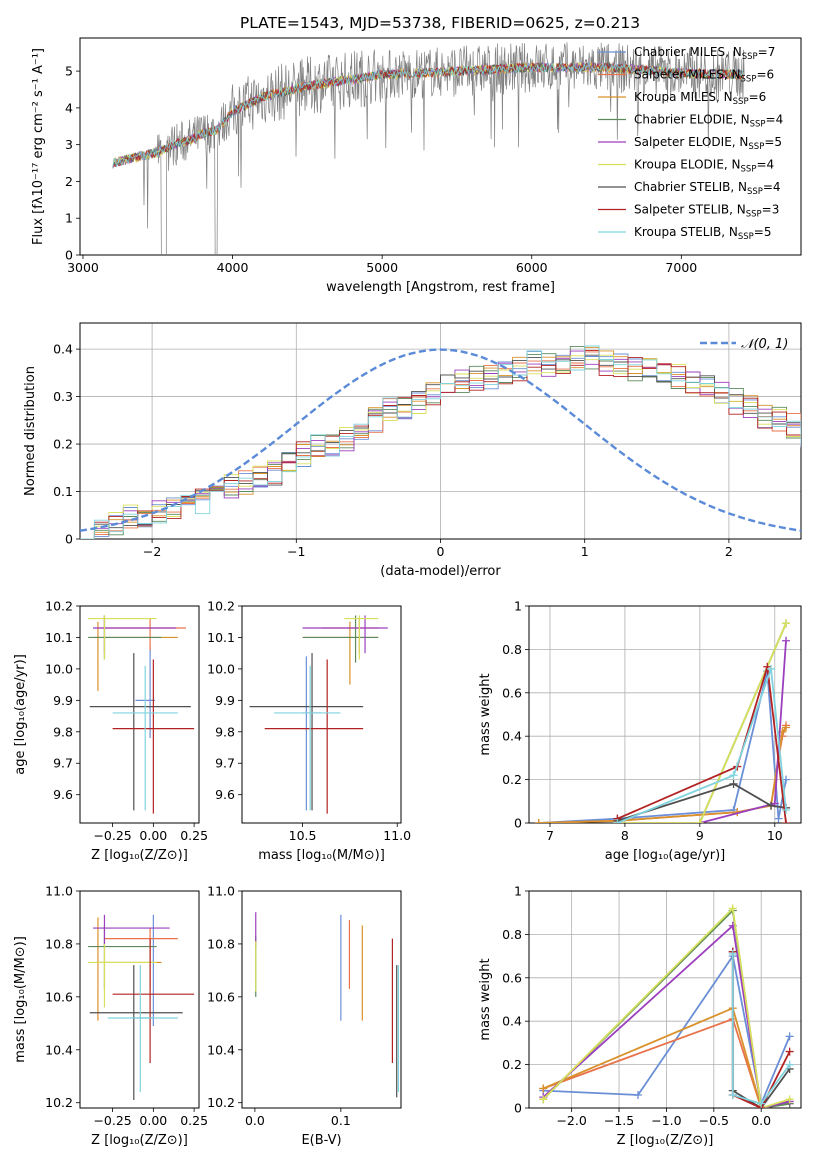 Image resolution: width=819 pixels, height=1170 pixels. Describe the element at coordinates (83, 267) in the screenshot. I see `x-tick-label: 3000` at that location.